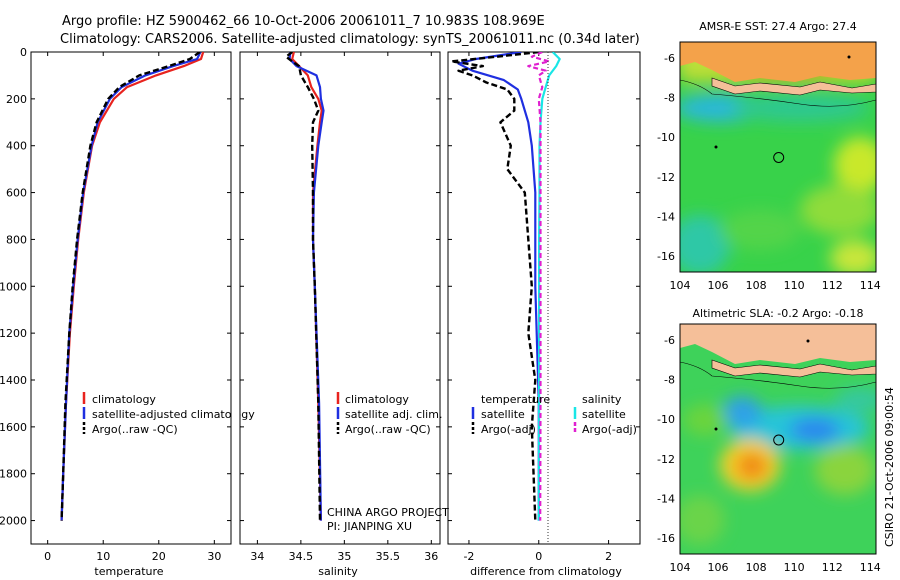 The width and height of the screenshot is (900, 580). Describe the element at coordinates (503, 414) in the screenshot. I see `legend-label-temp-satellite: satellite` at that location.